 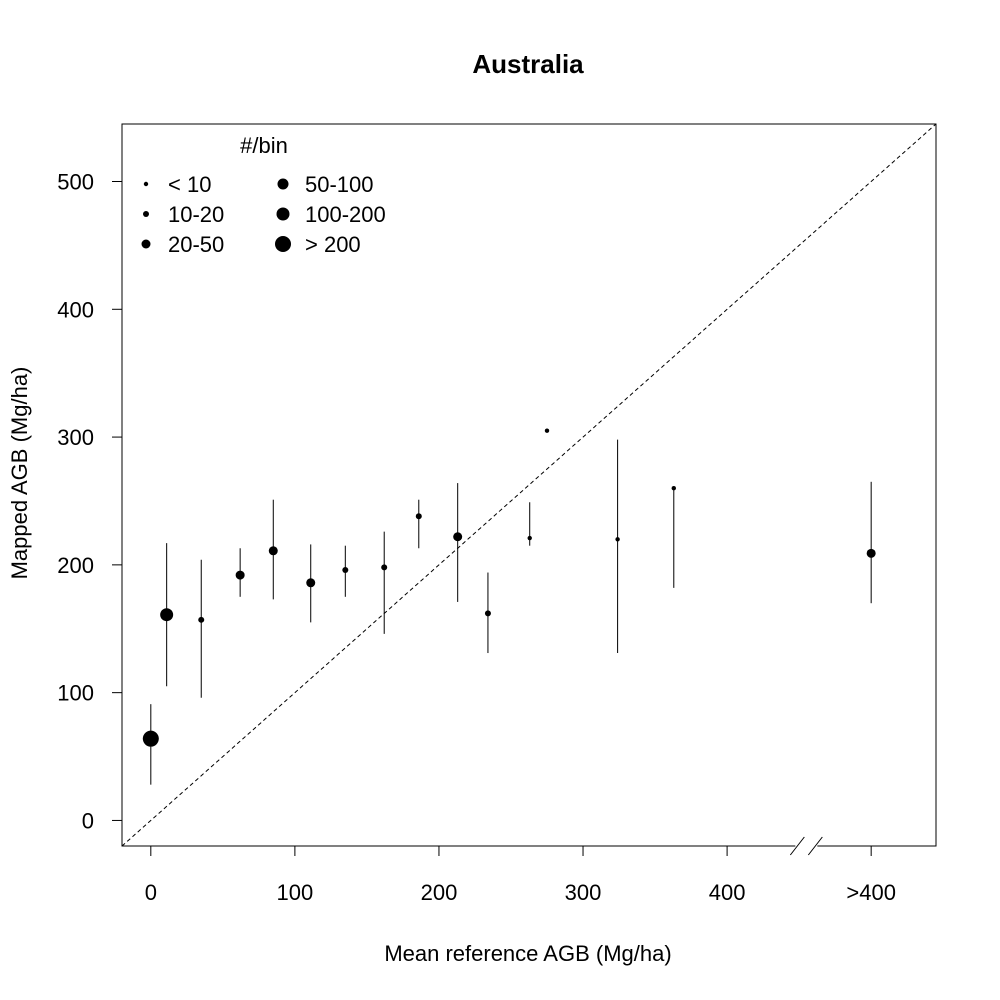 What do you see at coordinates (295, 892) in the screenshot?
I see `x-tick-label: 100` at bounding box center [295, 892].